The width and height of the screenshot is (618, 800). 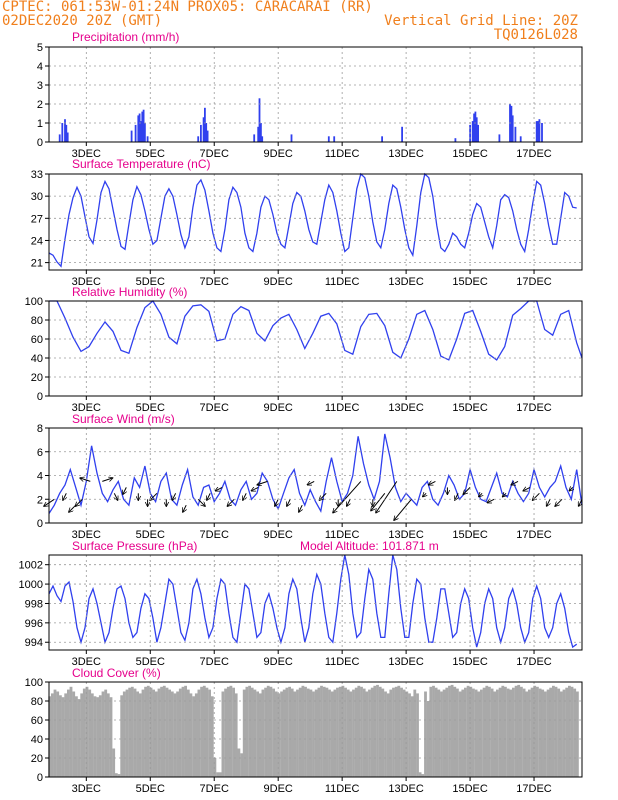 What do you see at coordinates (406, 535) in the screenshot?
I see `wind-xtick-label: 13DEC` at bounding box center [406, 535].